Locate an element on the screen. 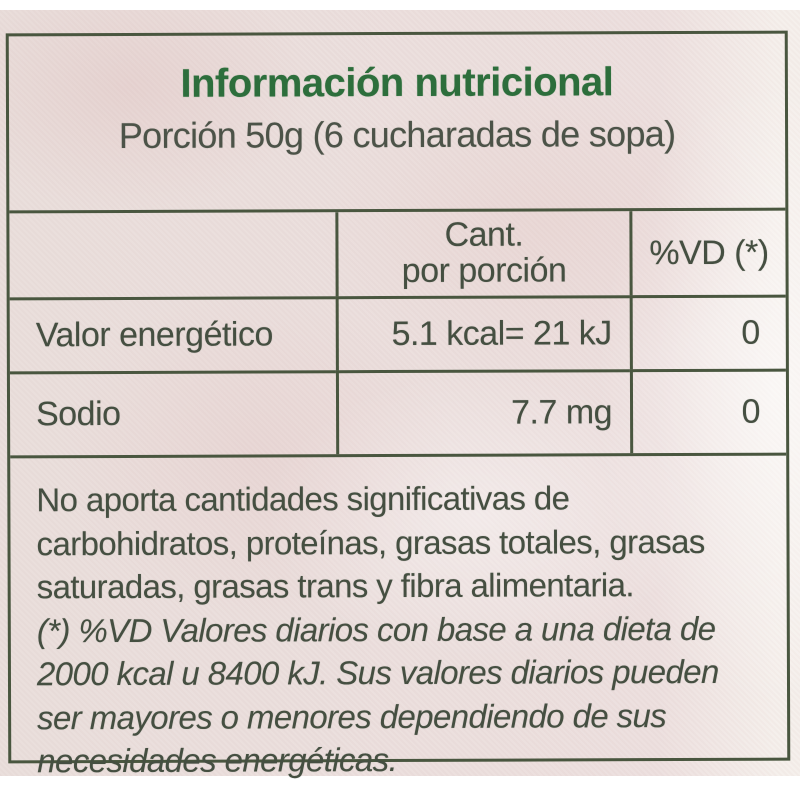 This screenshot has height=800, width=800. nutrient-amount: 7.7 mg is located at coordinates (483, 412).